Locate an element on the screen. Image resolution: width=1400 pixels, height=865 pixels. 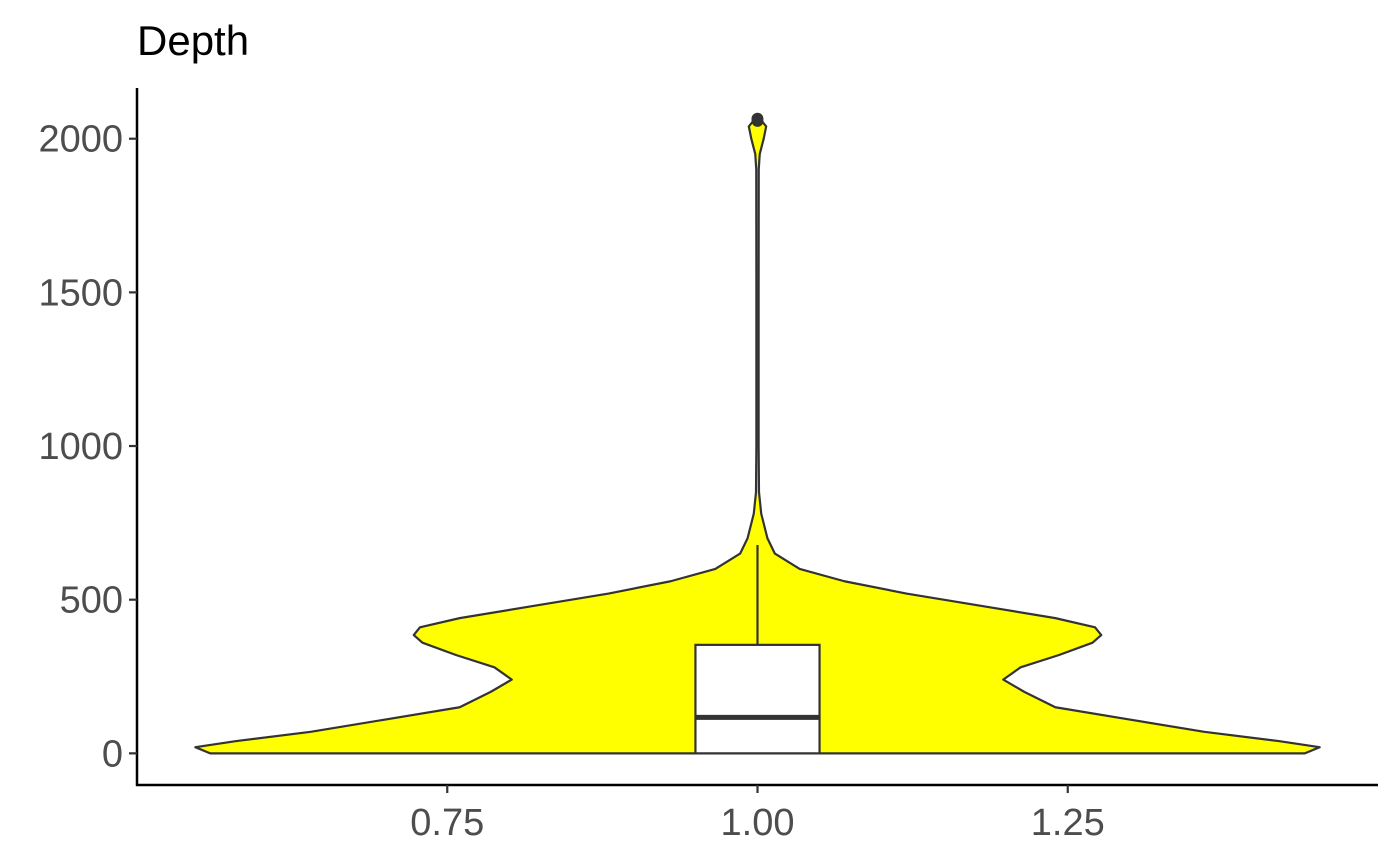
y-tick-label-1: 500 is located at coordinates (91, 601).